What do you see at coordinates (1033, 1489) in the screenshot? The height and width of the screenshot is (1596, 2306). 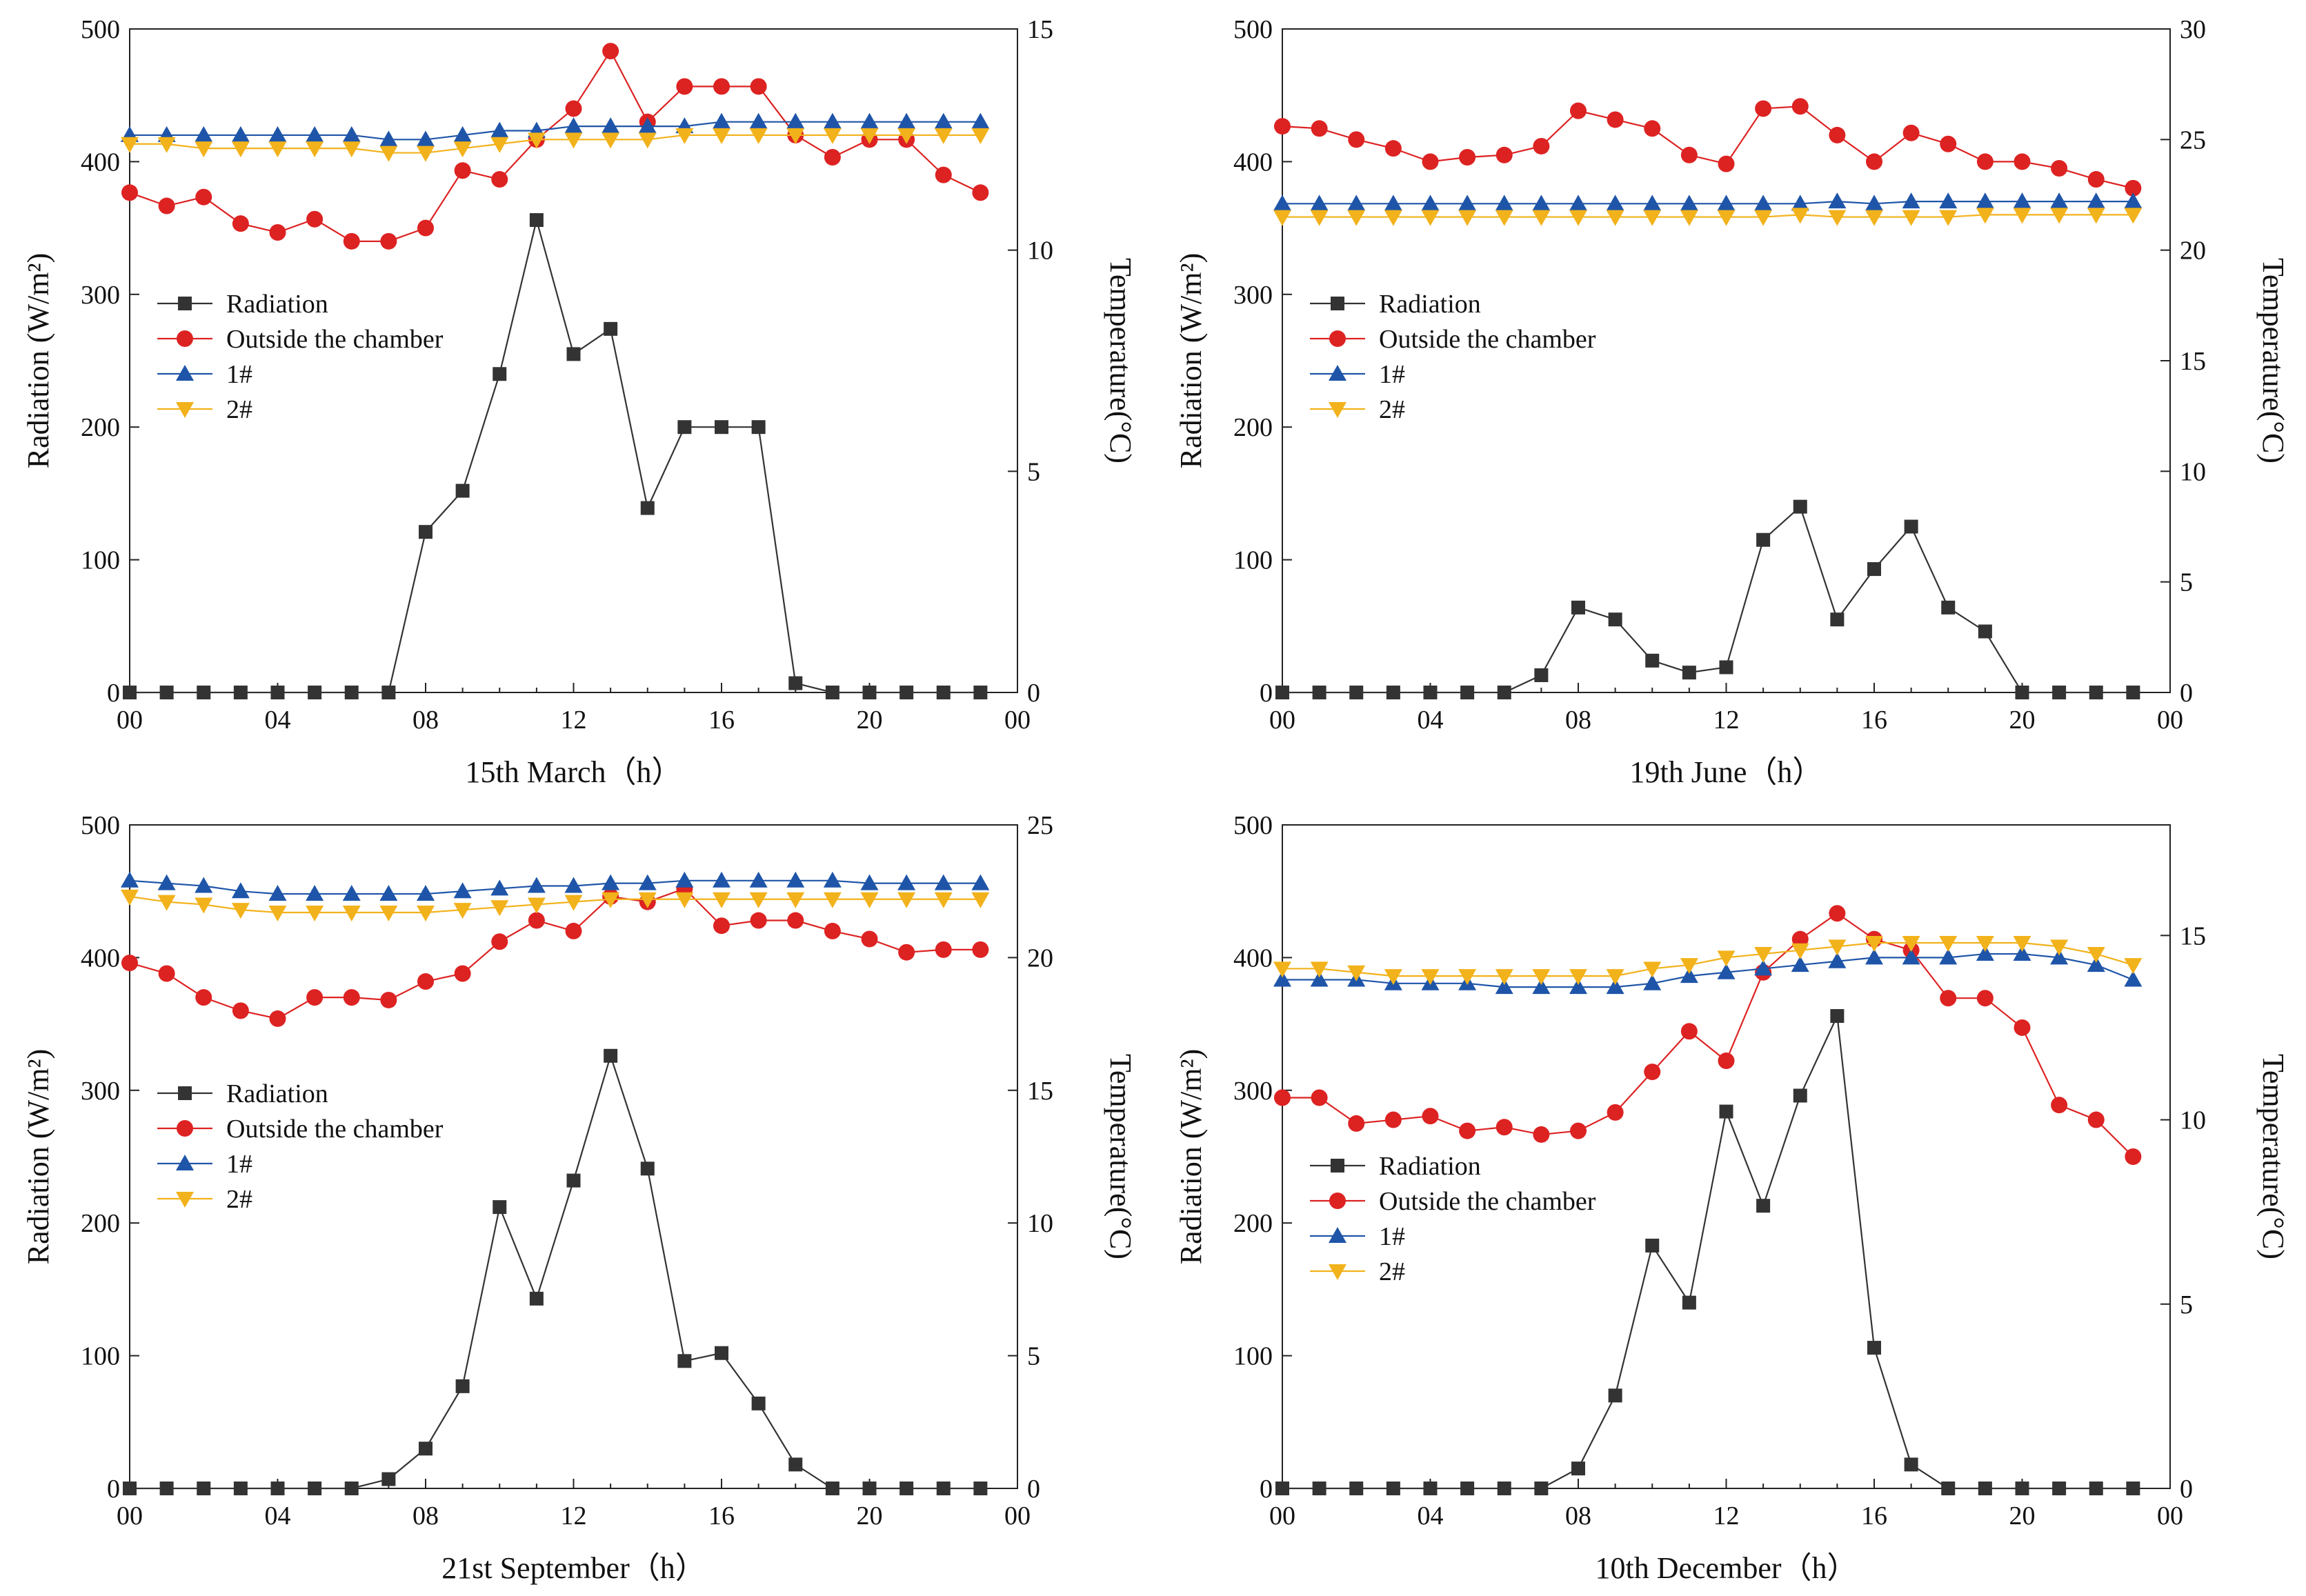 I see `y-right-tick-label: 0` at bounding box center [1033, 1489].